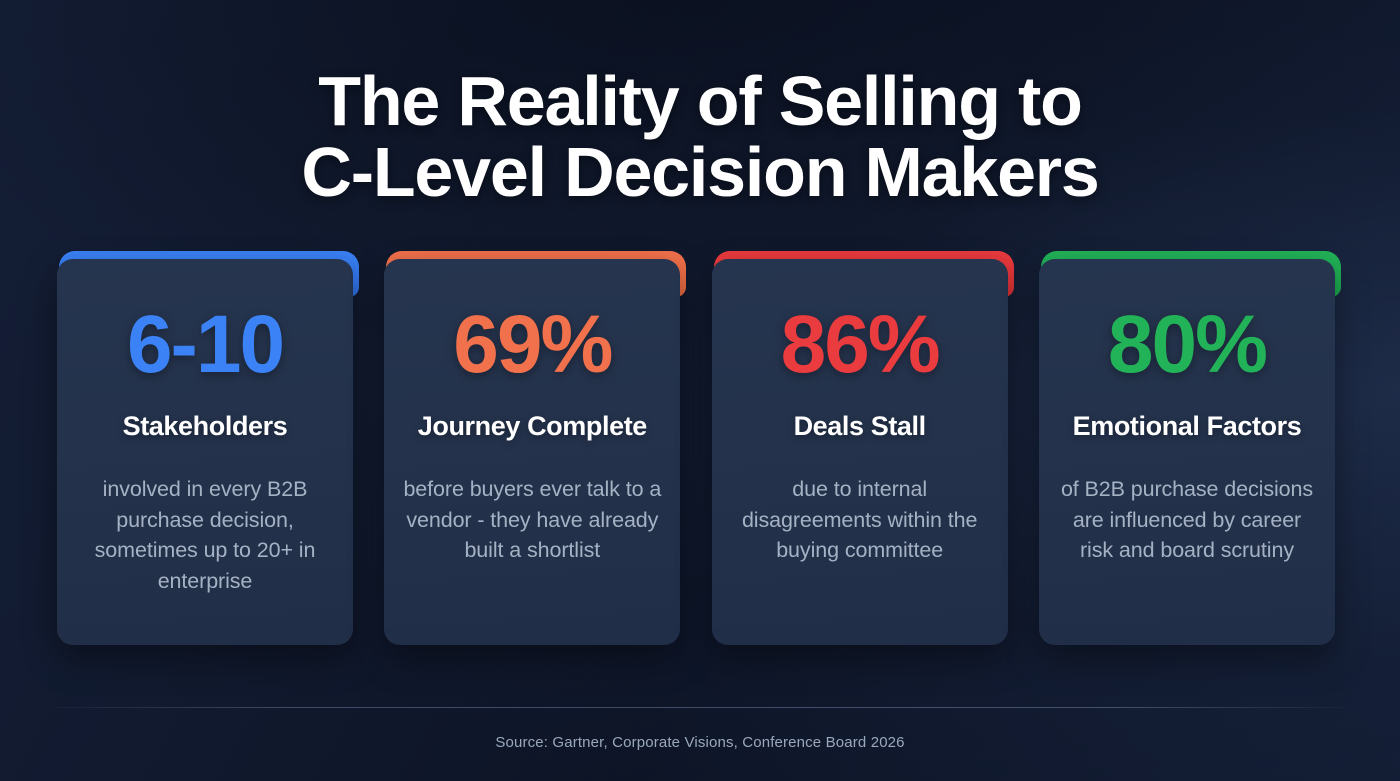  What do you see at coordinates (205, 426) in the screenshot?
I see `stat-label: Stakeholders` at bounding box center [205, 426].